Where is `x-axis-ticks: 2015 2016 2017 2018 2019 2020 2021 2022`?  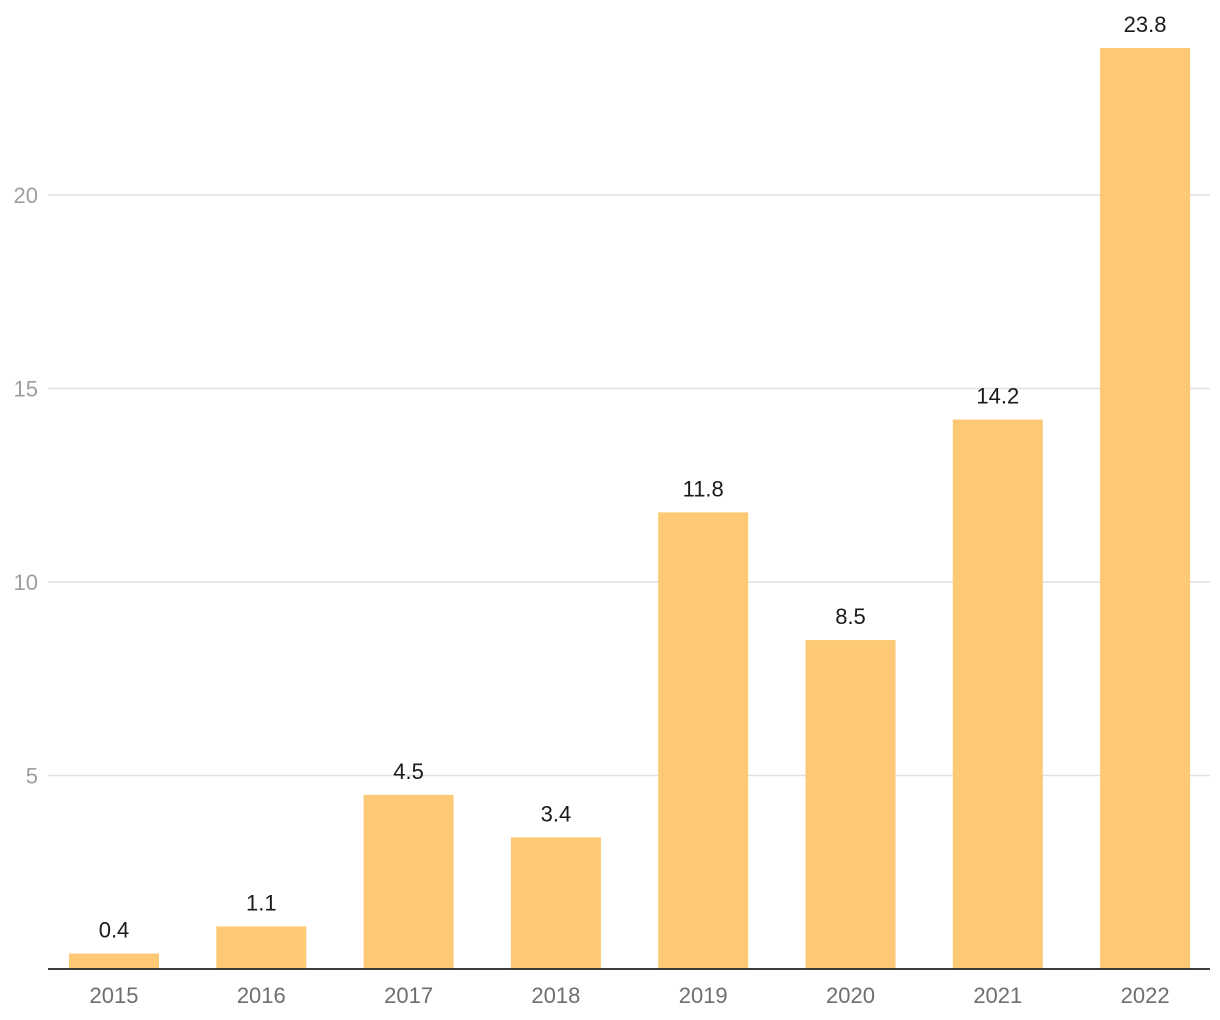 x-axis-ticks: 2015 2016 2017 2018 2019 2020 2021 2022 is located at coordinates (630, 995).